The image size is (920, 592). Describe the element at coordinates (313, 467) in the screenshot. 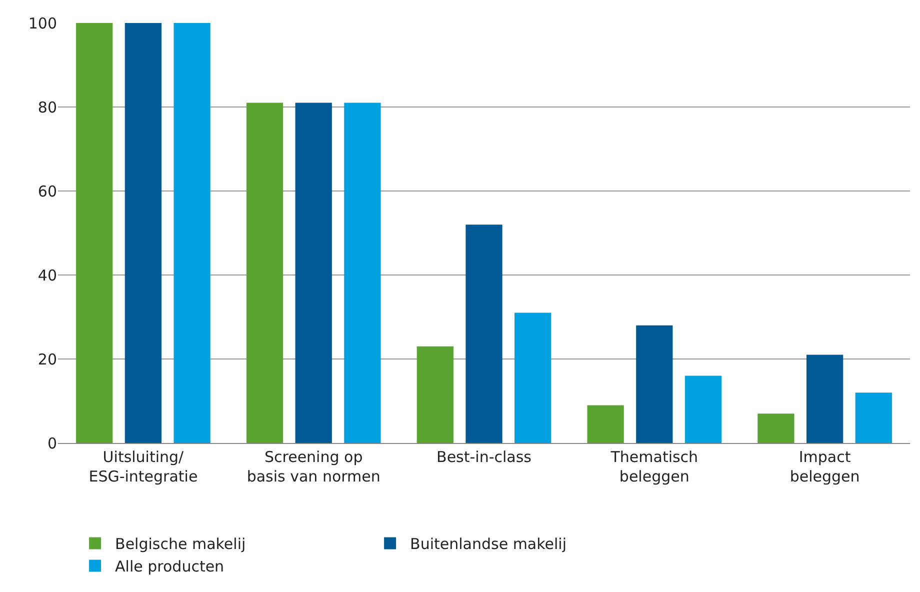

I see `x-tick-label: Screening op basis van normen` at that location.